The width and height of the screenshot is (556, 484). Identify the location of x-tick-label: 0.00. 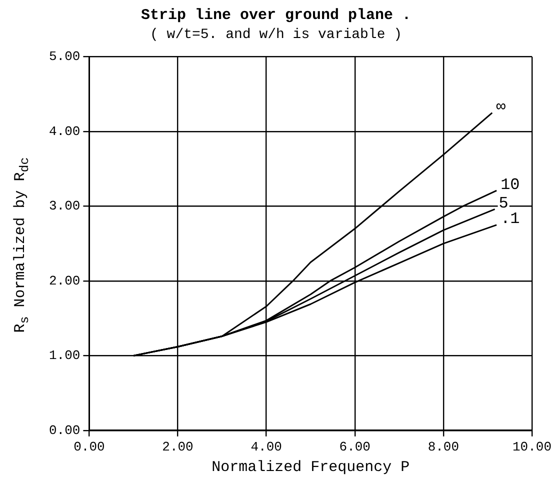
(89, 447).